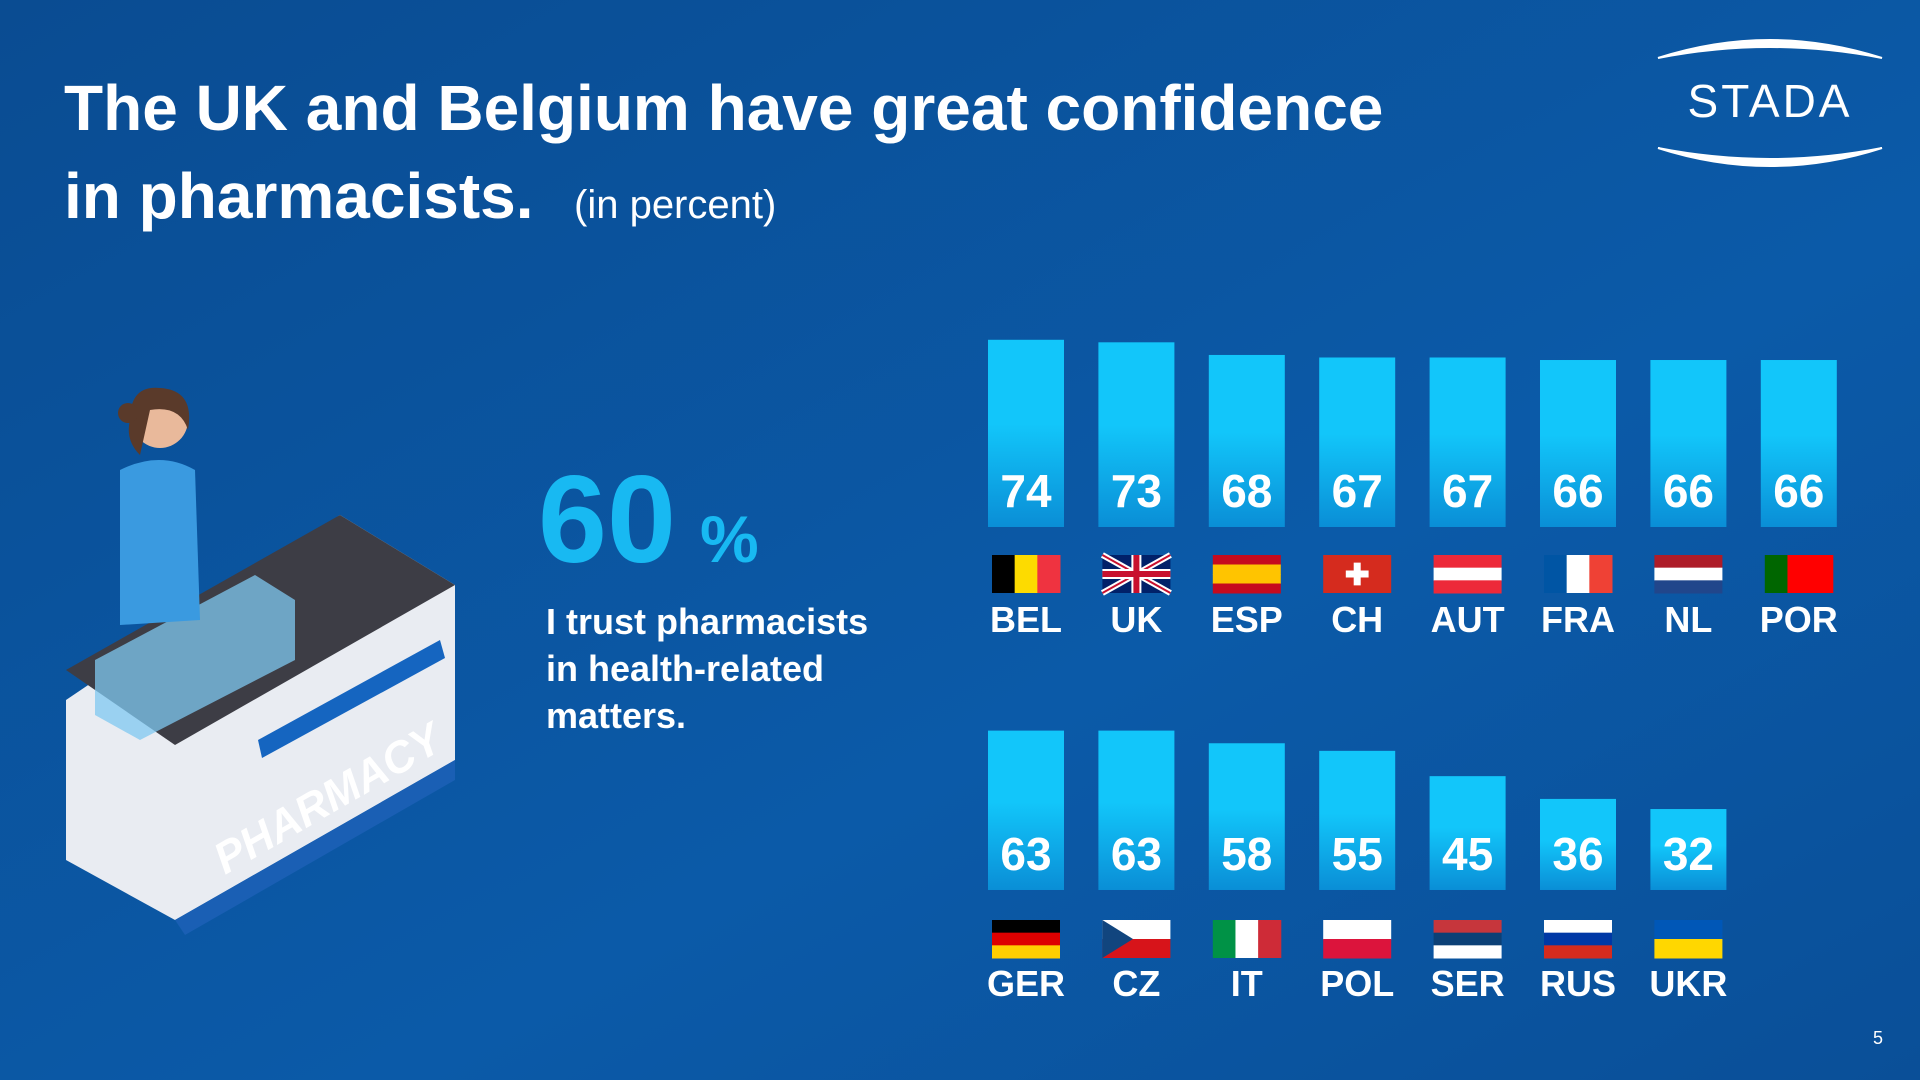  What do you see at coordinates (1136, 619) in the screenshot?
I see `category-label: UK` at bounding box center [1136, 619].